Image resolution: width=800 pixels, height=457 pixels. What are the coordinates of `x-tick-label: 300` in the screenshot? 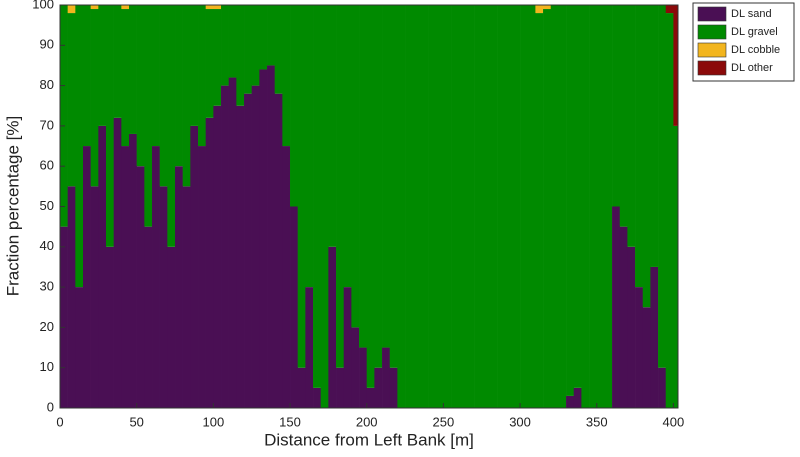 It's located at (520, 421).